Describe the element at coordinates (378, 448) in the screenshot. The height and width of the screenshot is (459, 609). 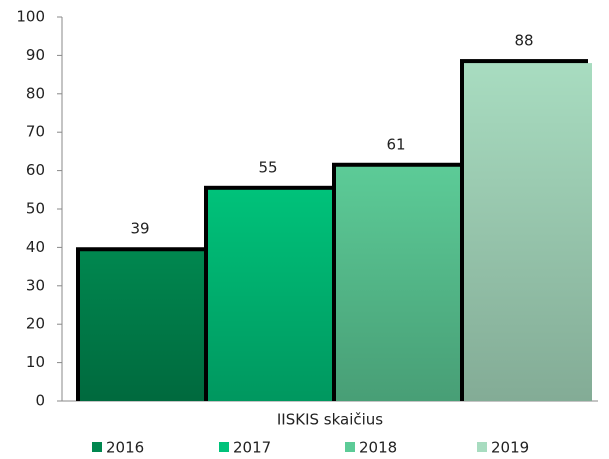
I see `legend-label: 2018` at that location.